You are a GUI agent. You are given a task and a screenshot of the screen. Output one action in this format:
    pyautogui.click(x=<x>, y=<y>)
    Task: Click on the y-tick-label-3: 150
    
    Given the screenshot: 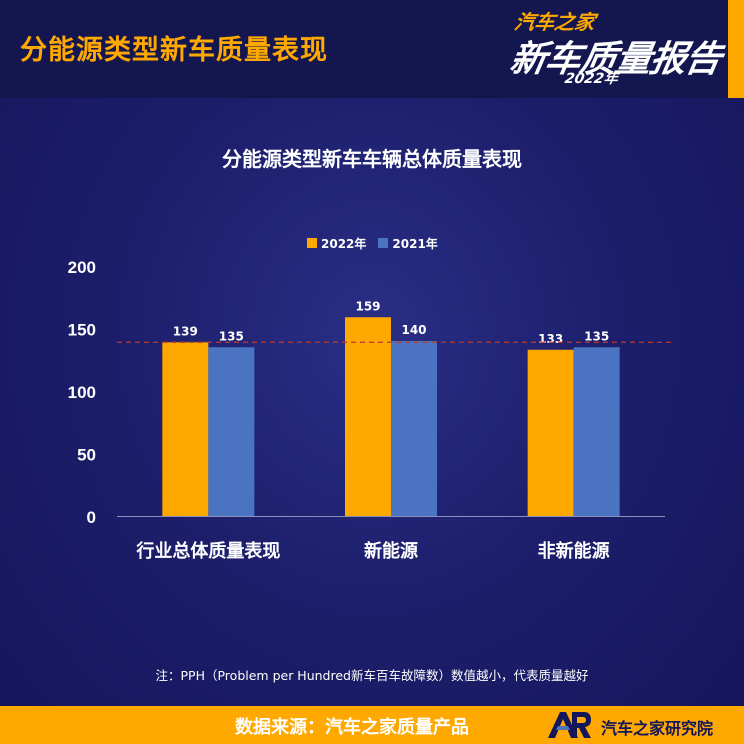 What is the action you would take?
    pyautogui.click(x=82, y=330)
    